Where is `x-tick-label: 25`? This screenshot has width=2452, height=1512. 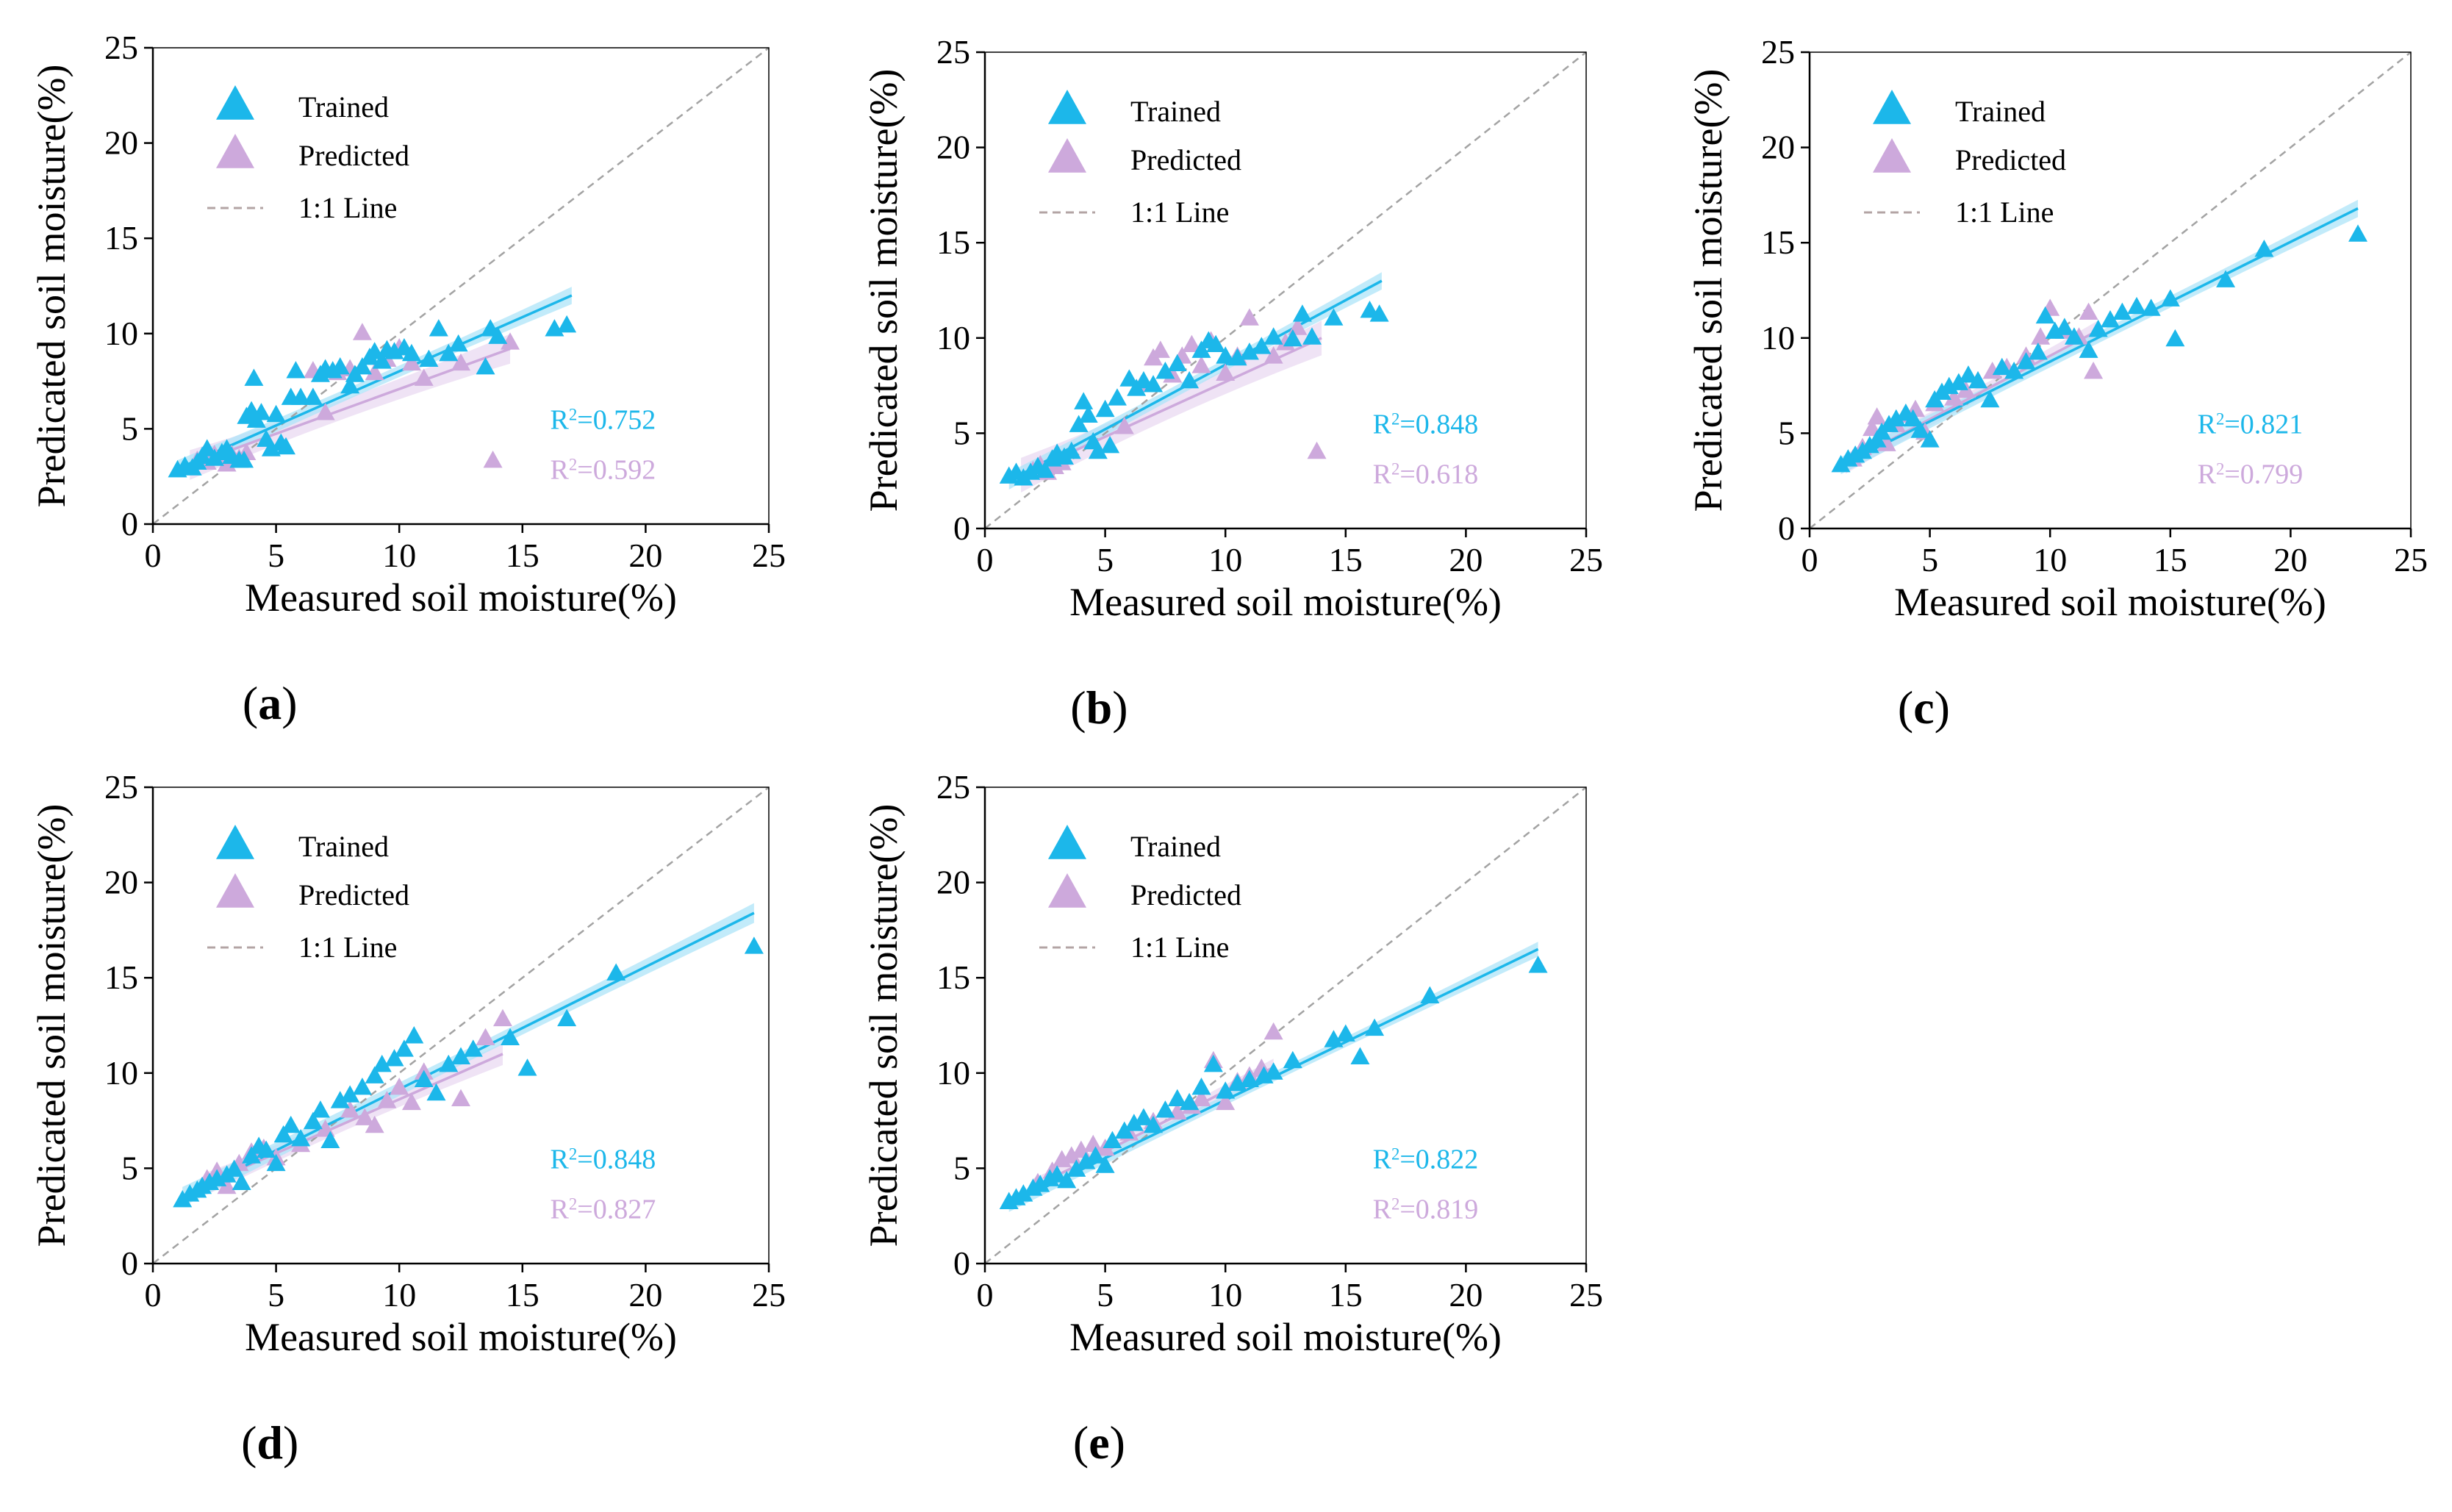 x-tick-label: 25 is located at coordinates (1586, 1295).